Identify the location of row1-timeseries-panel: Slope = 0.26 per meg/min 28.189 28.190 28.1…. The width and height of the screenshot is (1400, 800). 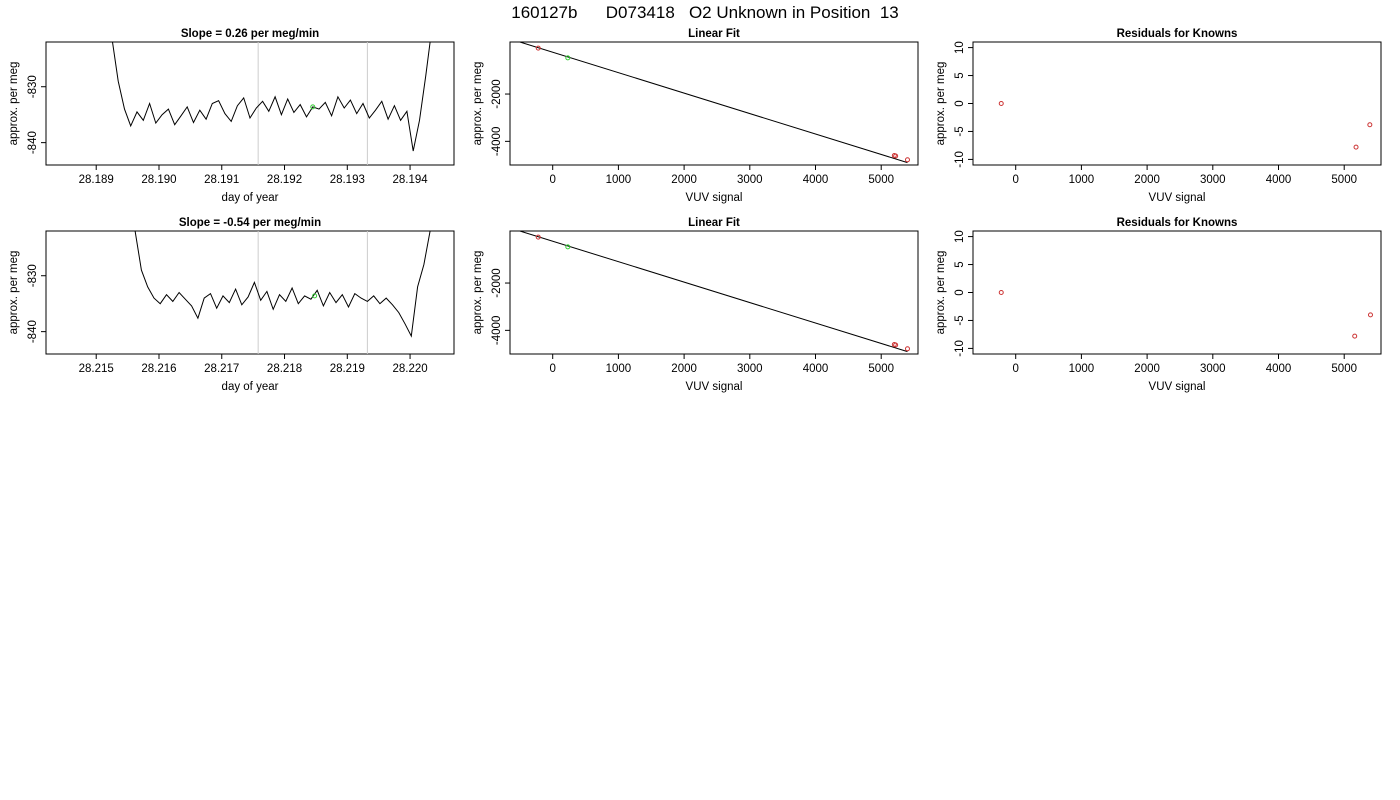
(231, 116).